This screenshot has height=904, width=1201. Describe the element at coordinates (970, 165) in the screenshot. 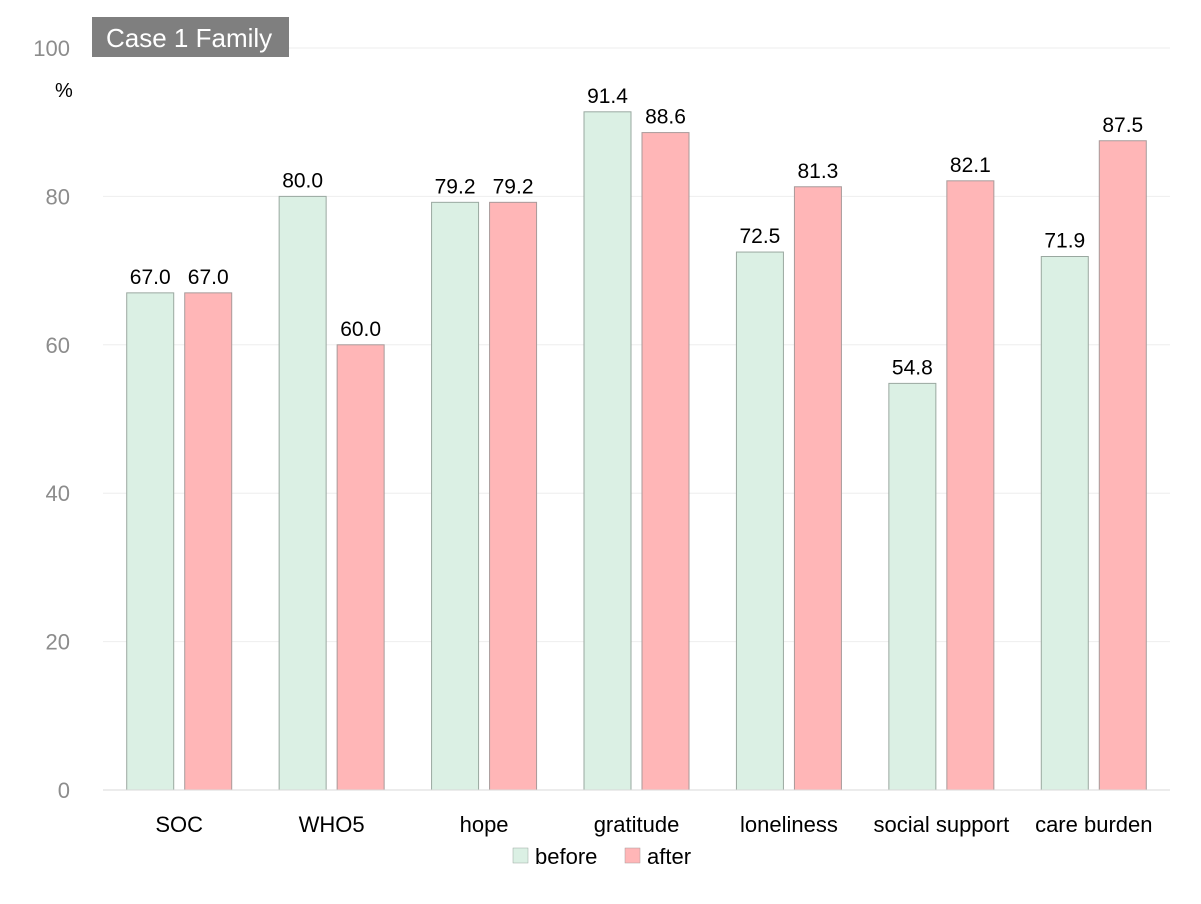

I see `data-label-after-5: 82.1` at that location.